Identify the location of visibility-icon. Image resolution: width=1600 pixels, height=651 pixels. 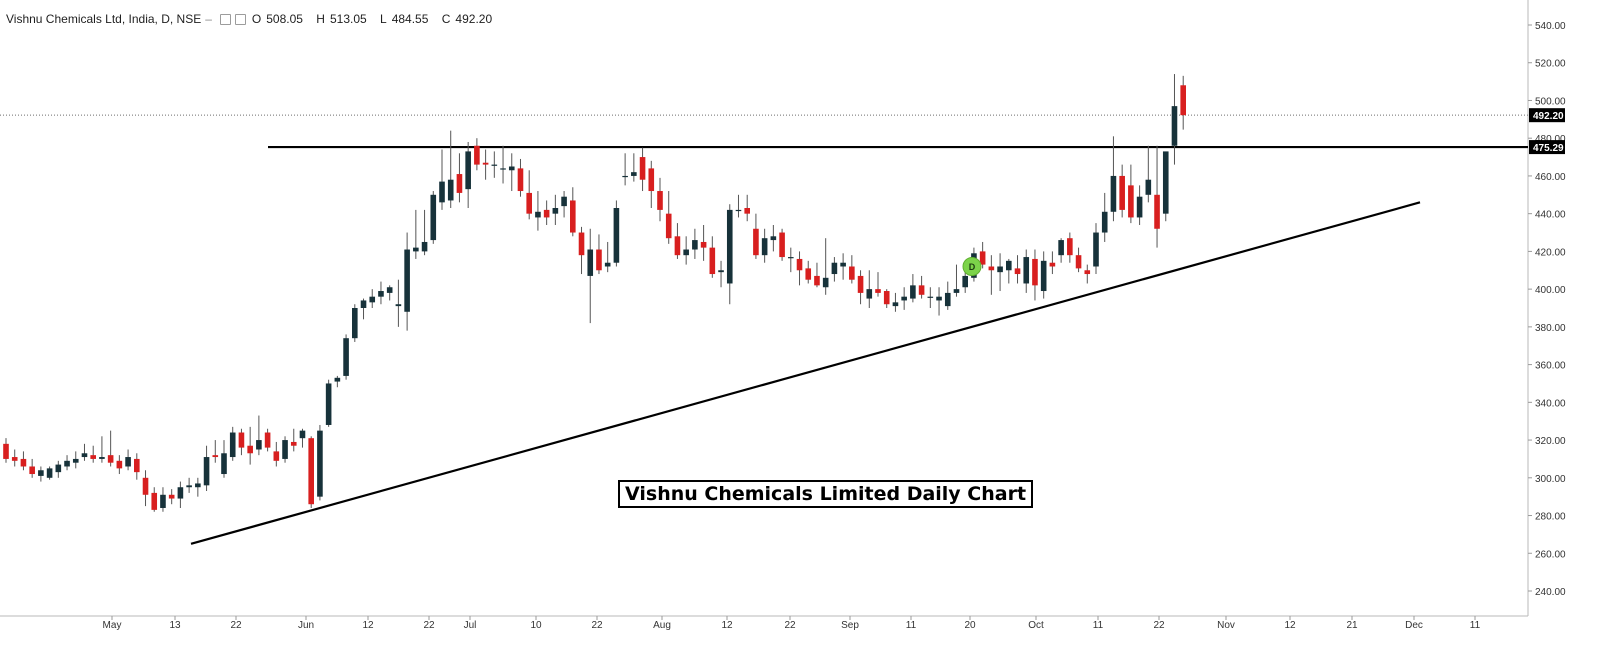
(225, 19).